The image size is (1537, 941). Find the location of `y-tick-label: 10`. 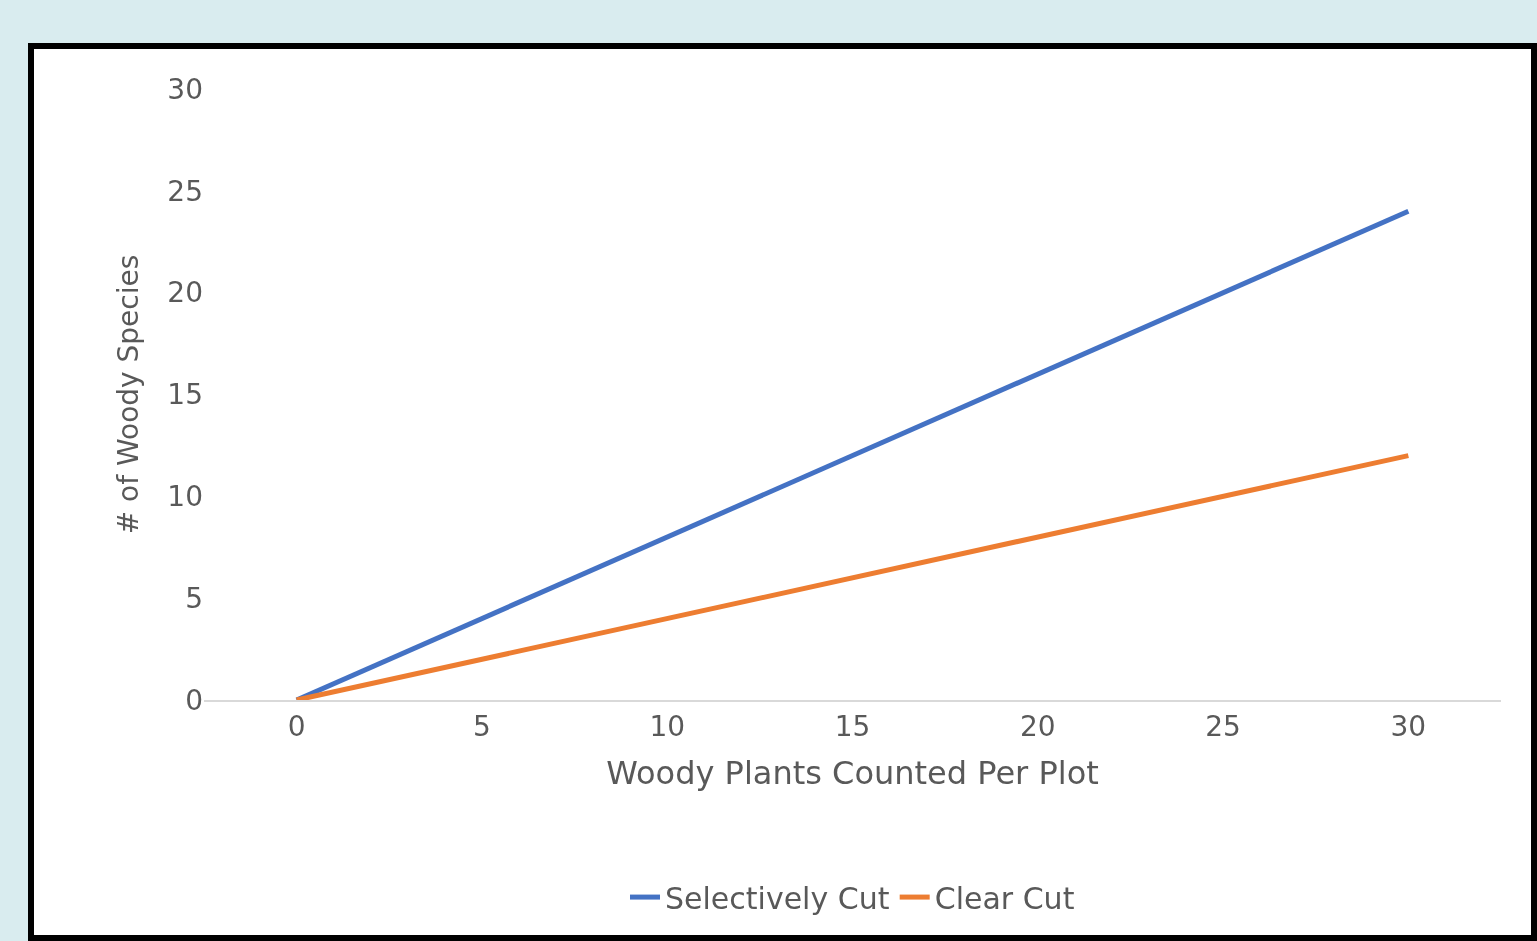

y-tick-label: 10 is located at coordinates (185, 497).